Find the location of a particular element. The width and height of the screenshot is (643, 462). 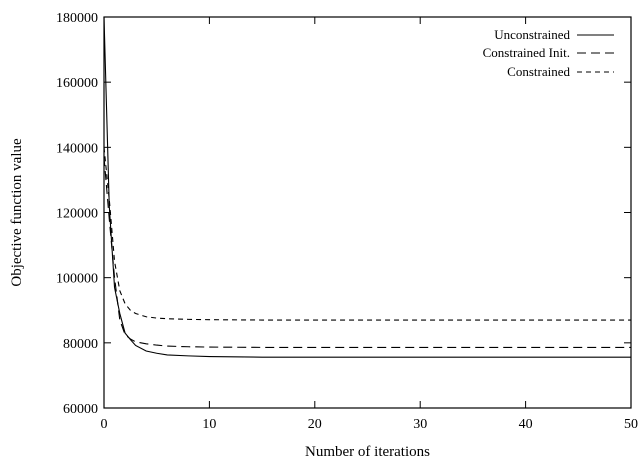

legend-label: Unconstrained is located at coordinates (532, 34).